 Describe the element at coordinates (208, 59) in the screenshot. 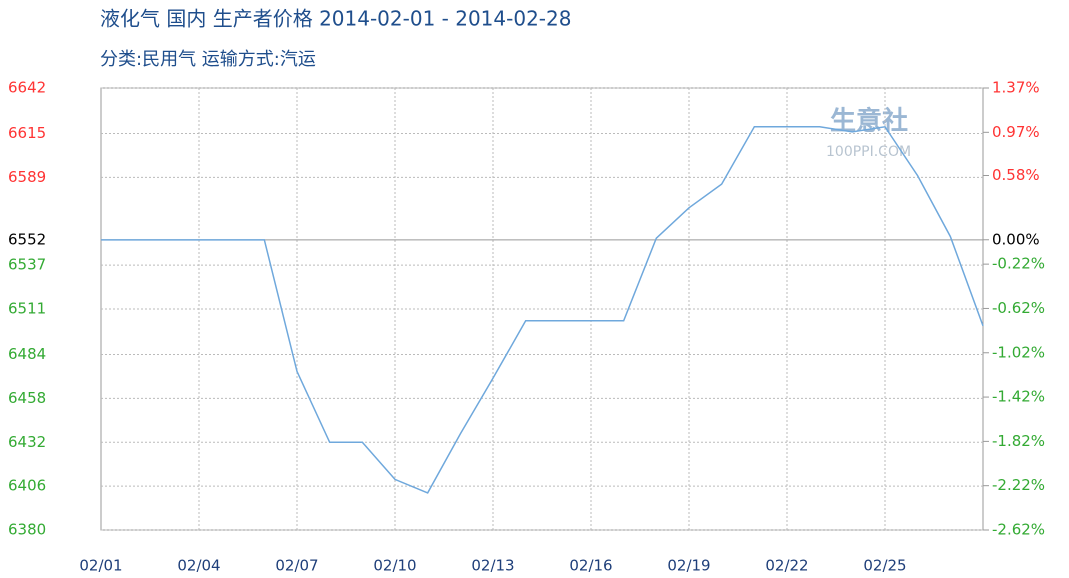

I see `chart-subtitle: 分类:民用气 运输方式:汽运` at that location.